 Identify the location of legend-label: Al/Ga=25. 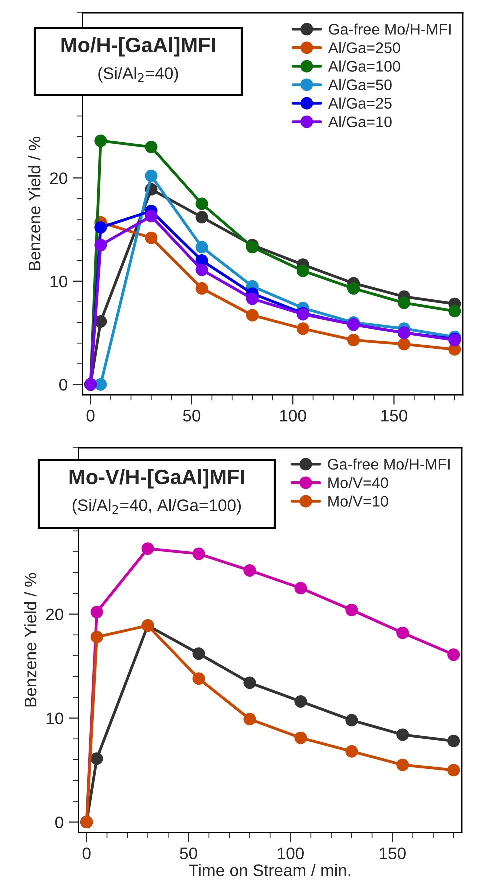
(360, 103).